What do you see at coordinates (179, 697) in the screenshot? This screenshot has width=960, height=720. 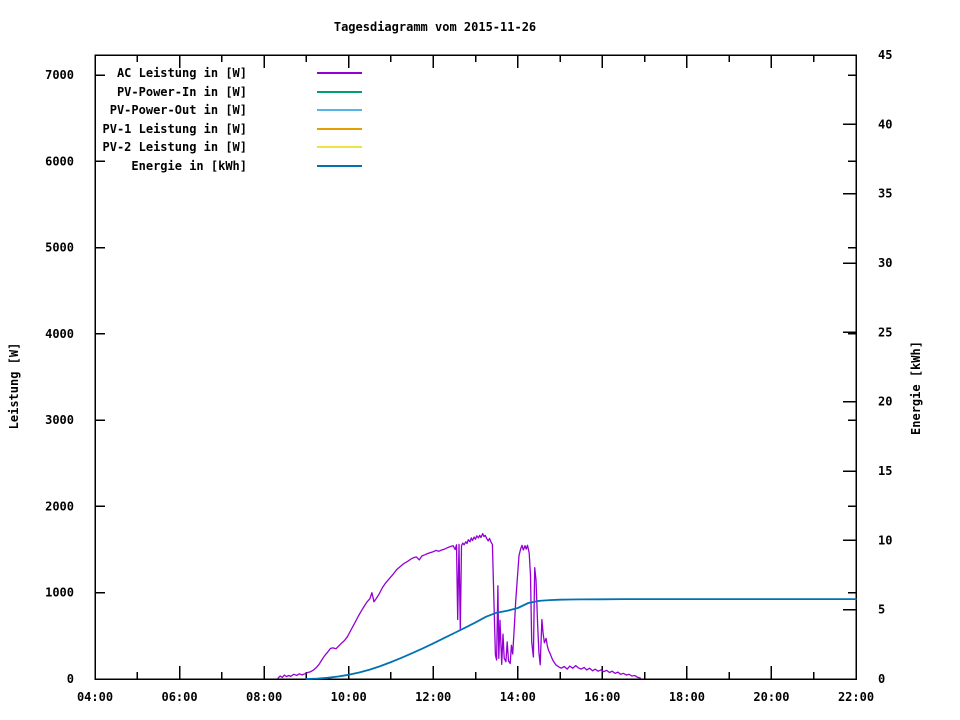 I see `x-tick-label: 06:00` at bounding box center [179, 697].